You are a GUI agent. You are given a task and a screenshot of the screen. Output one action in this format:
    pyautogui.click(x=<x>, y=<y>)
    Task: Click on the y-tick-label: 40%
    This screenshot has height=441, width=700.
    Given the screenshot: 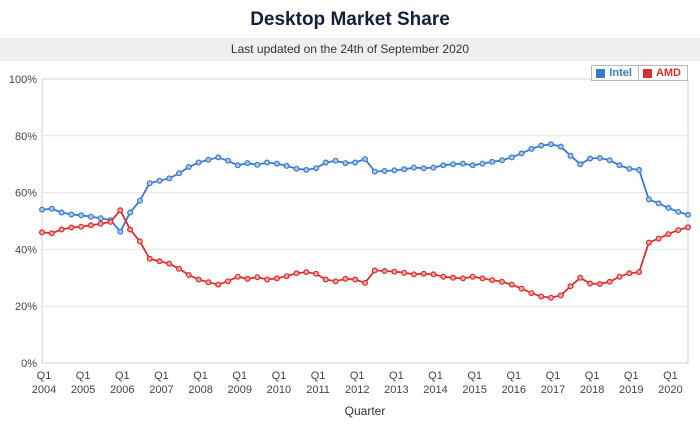 What is the action you would take?
    pyautogui.click(x=26, y=250)
    